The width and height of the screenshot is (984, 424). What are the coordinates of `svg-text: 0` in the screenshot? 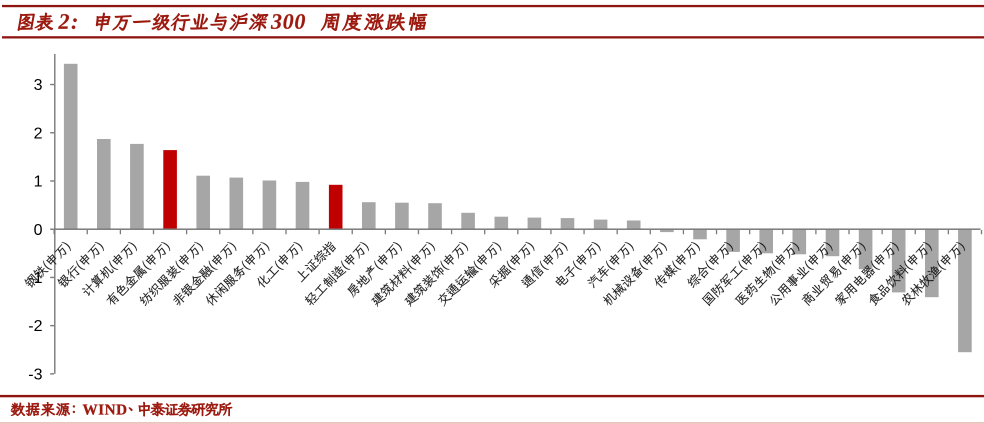 It's located at (38, 230).